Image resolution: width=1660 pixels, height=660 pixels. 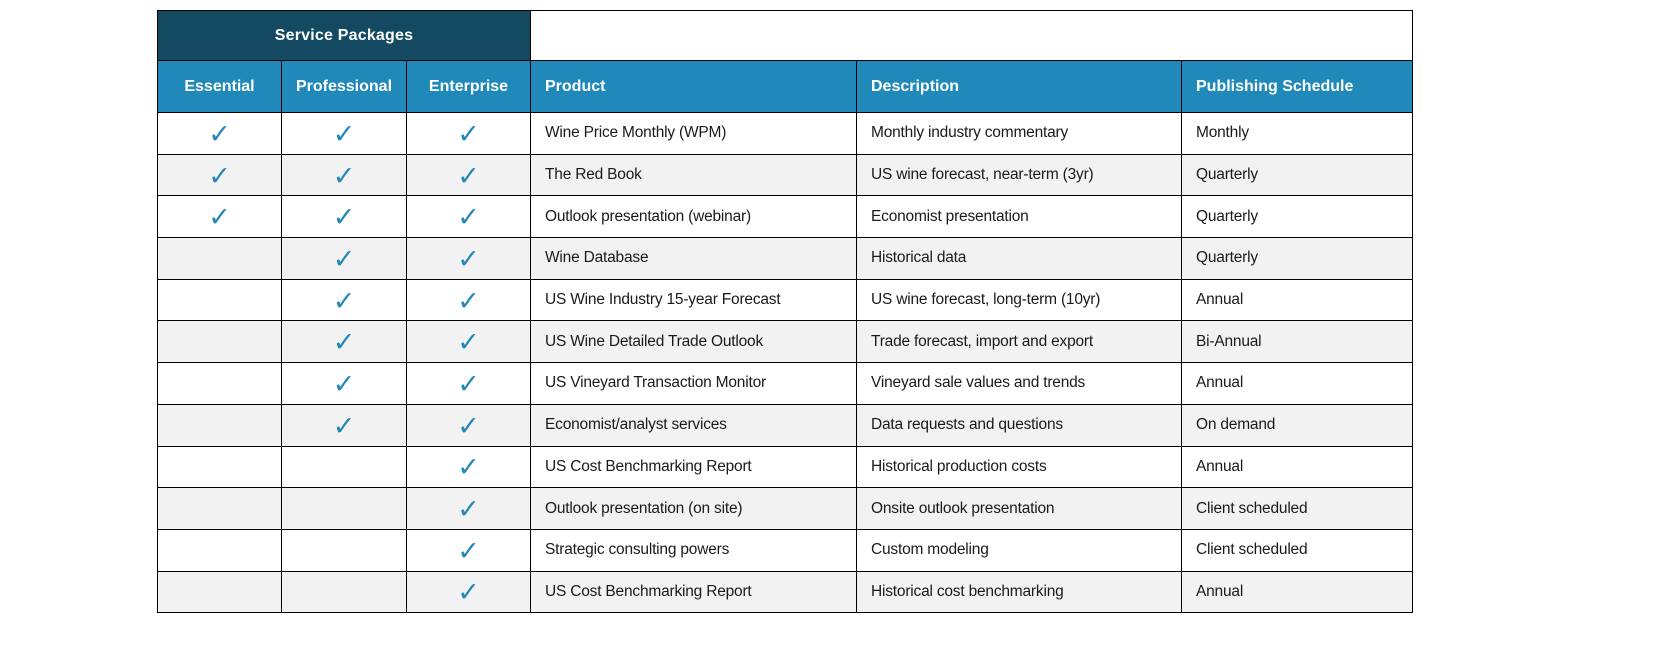 What do you see at coordinates (1019, 342) in the screenshot?
I see `description-cell: Trade forecast, import and export` at bounding box center [1019, 342].